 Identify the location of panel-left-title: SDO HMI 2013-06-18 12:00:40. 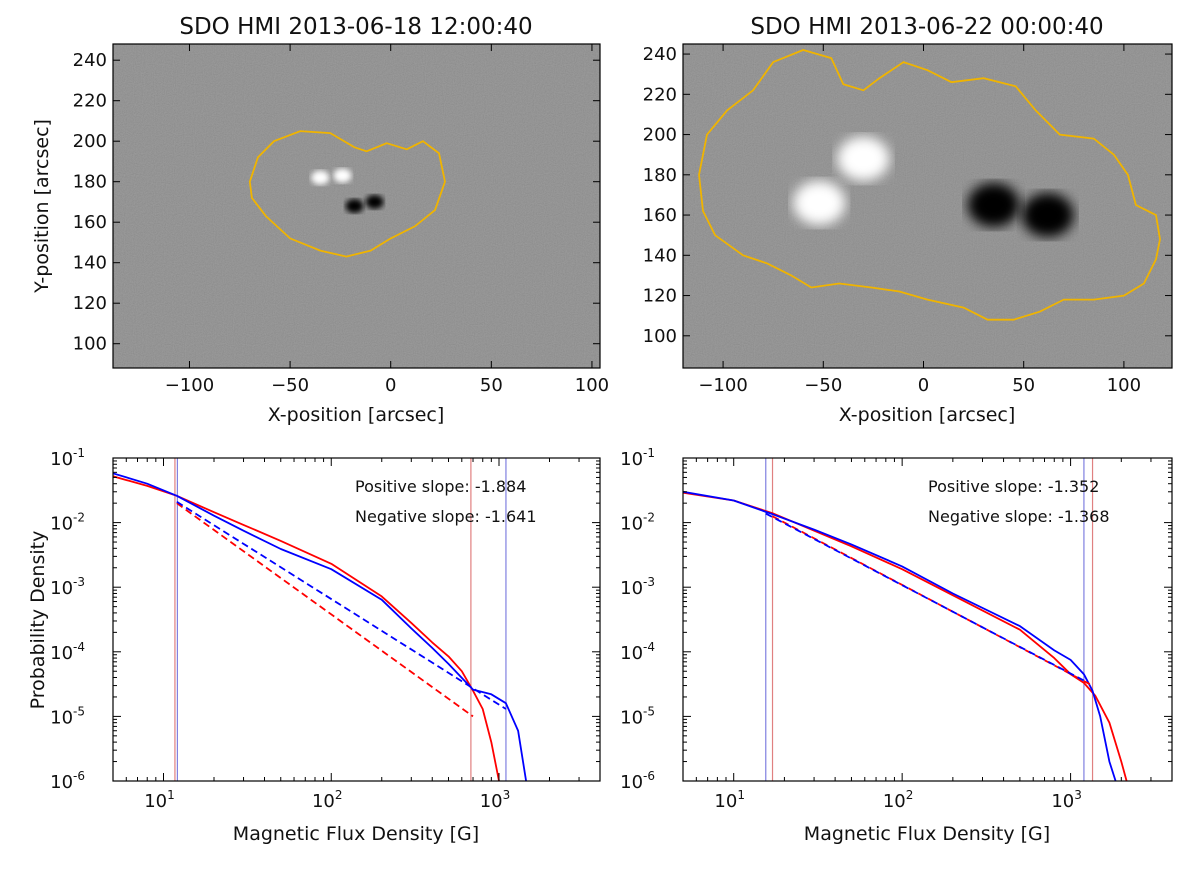
(355, 27).